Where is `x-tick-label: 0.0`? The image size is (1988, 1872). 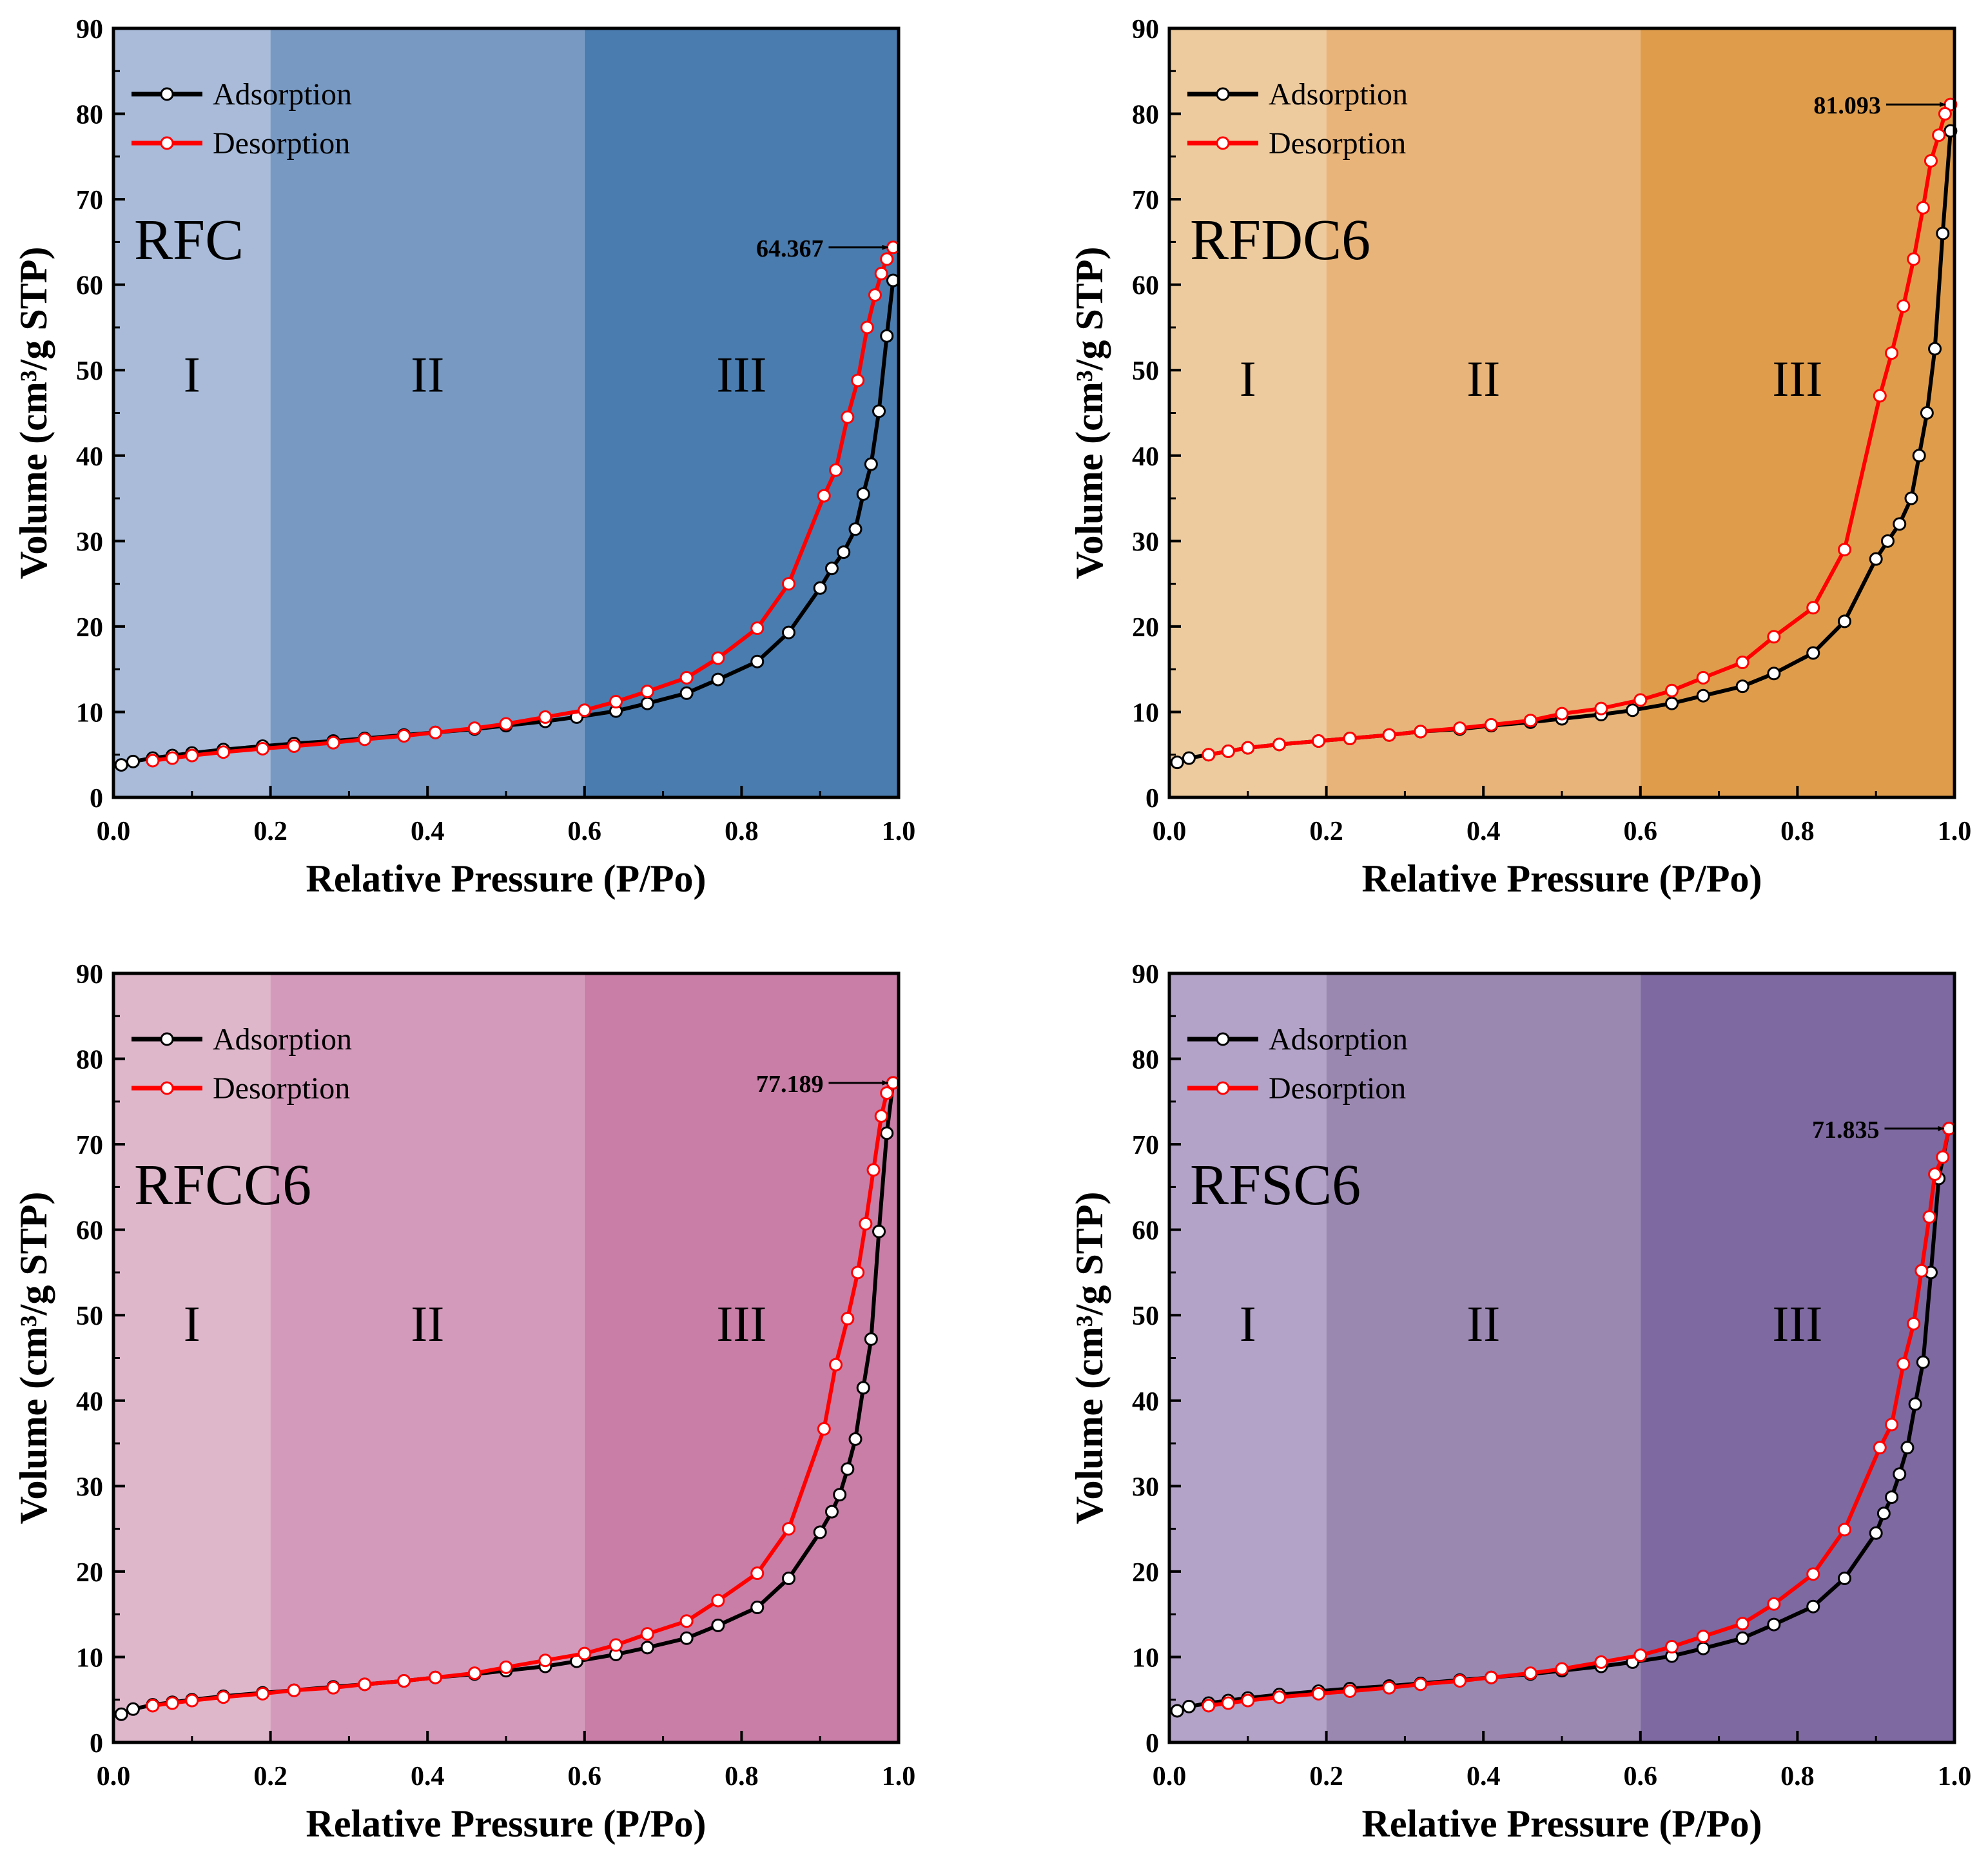
x-tick-label: 0.0 is located at coordinates (114, 1776).